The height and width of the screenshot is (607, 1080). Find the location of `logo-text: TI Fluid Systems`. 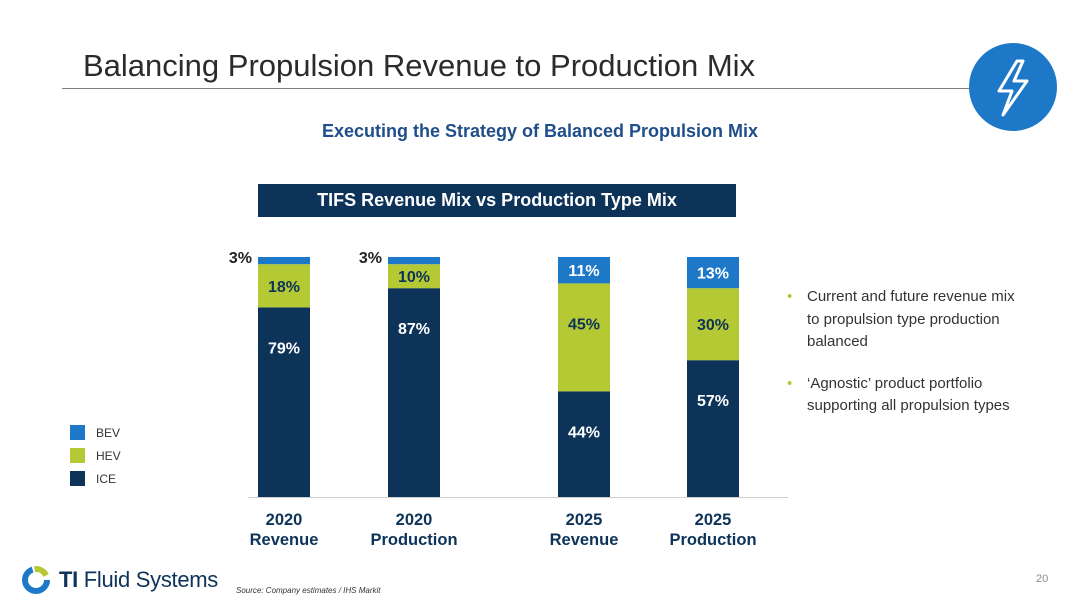

logo-text: TI Fluid Systems is located at coordinates (139, 579).